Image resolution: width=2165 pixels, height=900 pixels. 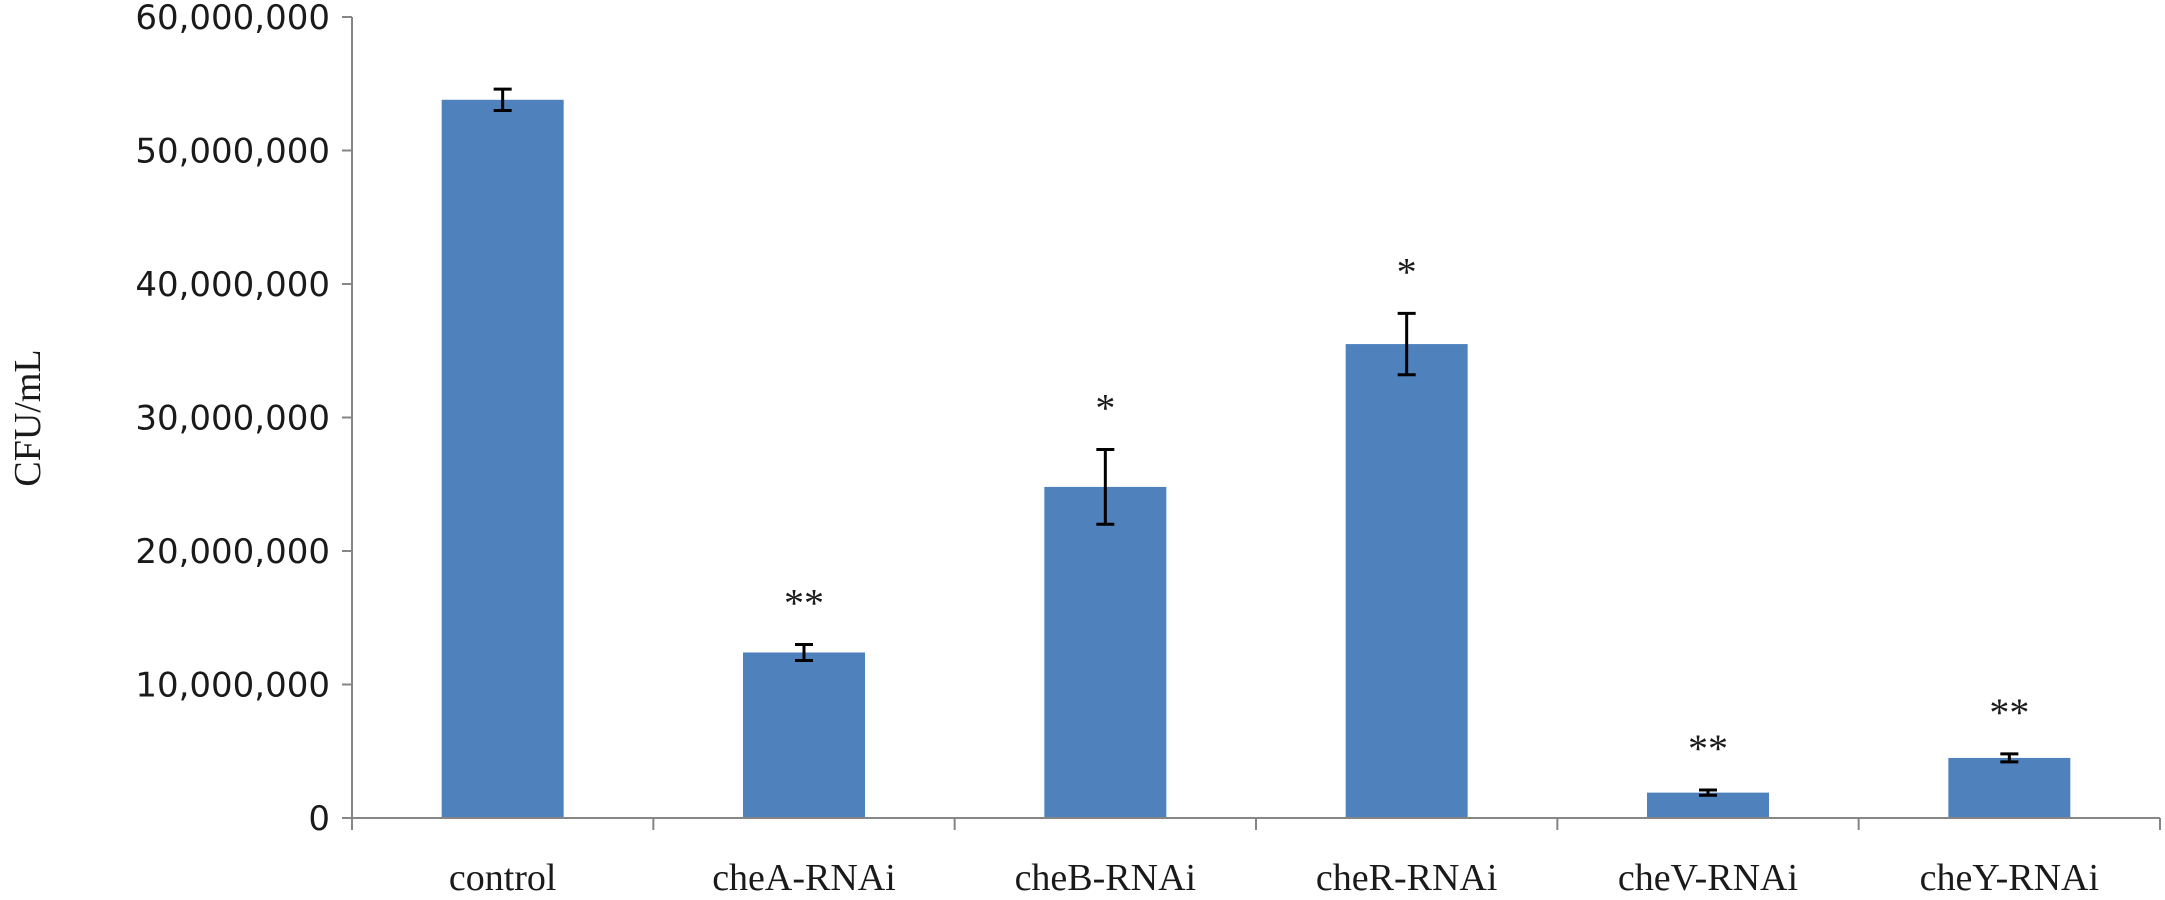 What do you see at coordinates (319, 819) in the screenshot?
I see `y-tick-label: 0` at bounding box center [319, 819].